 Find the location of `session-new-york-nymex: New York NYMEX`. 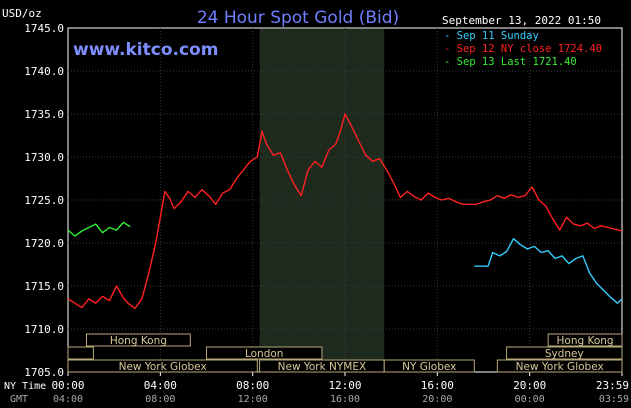

session-new-york-nymex: New York NYMEX is located at coordinates (322, 366).